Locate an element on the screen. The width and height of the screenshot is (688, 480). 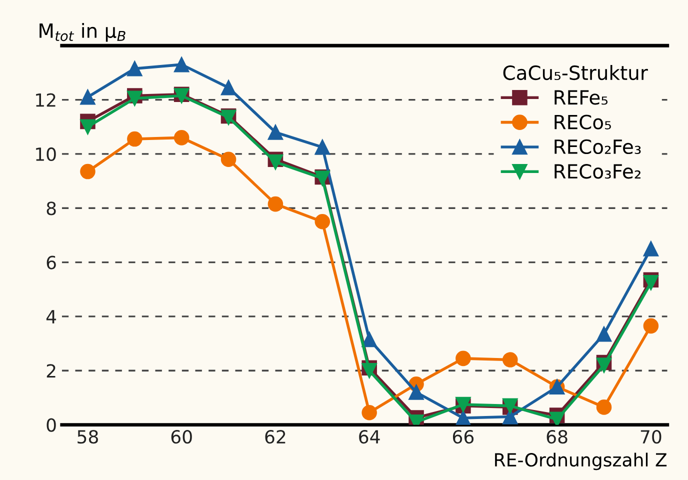
y-tick-label: 0 is located at coordinates (51, 425).